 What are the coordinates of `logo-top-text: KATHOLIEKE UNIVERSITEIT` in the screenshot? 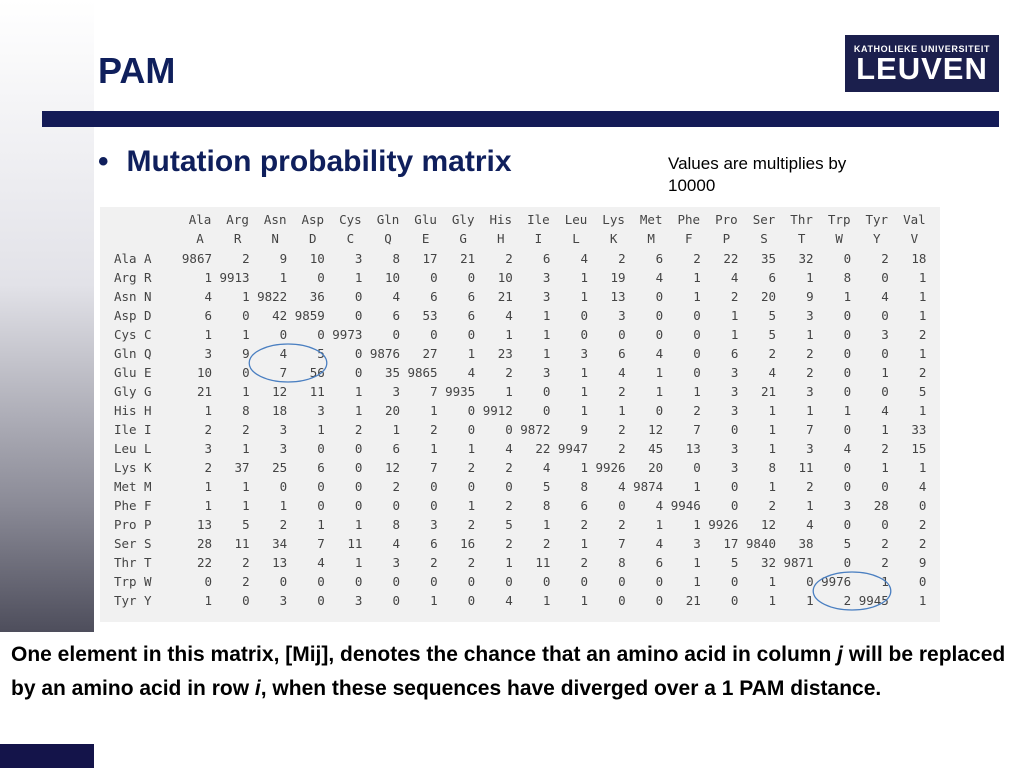 It's located at (922, 49).